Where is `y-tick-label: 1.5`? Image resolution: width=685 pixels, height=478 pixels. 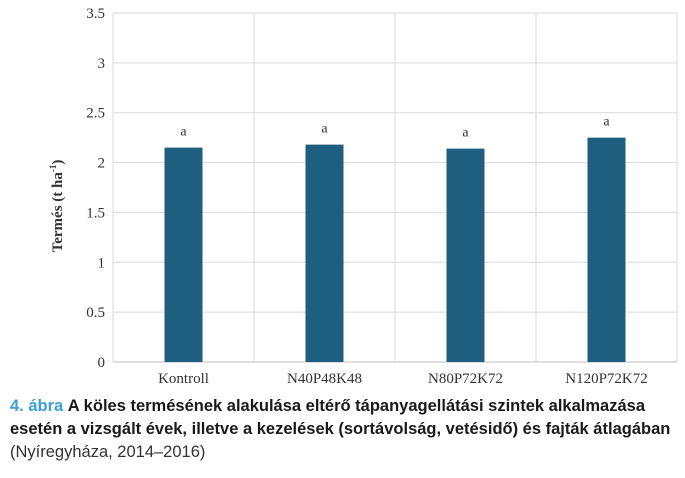 y-tick-label: 1.5 is located at coordinates (95, 213).